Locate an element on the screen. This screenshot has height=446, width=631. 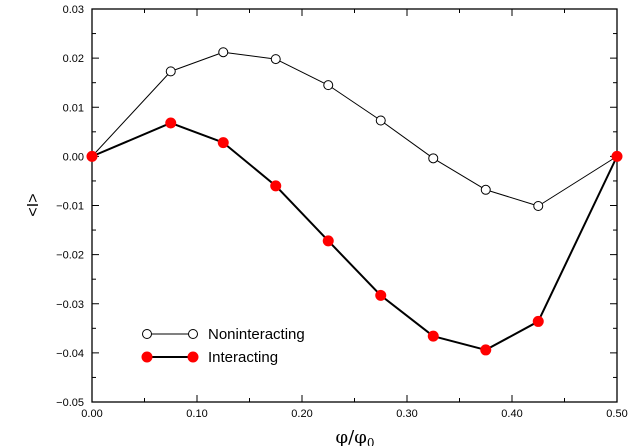
x-axis-label: φ/φ0 is located at coordinates (355, 436).